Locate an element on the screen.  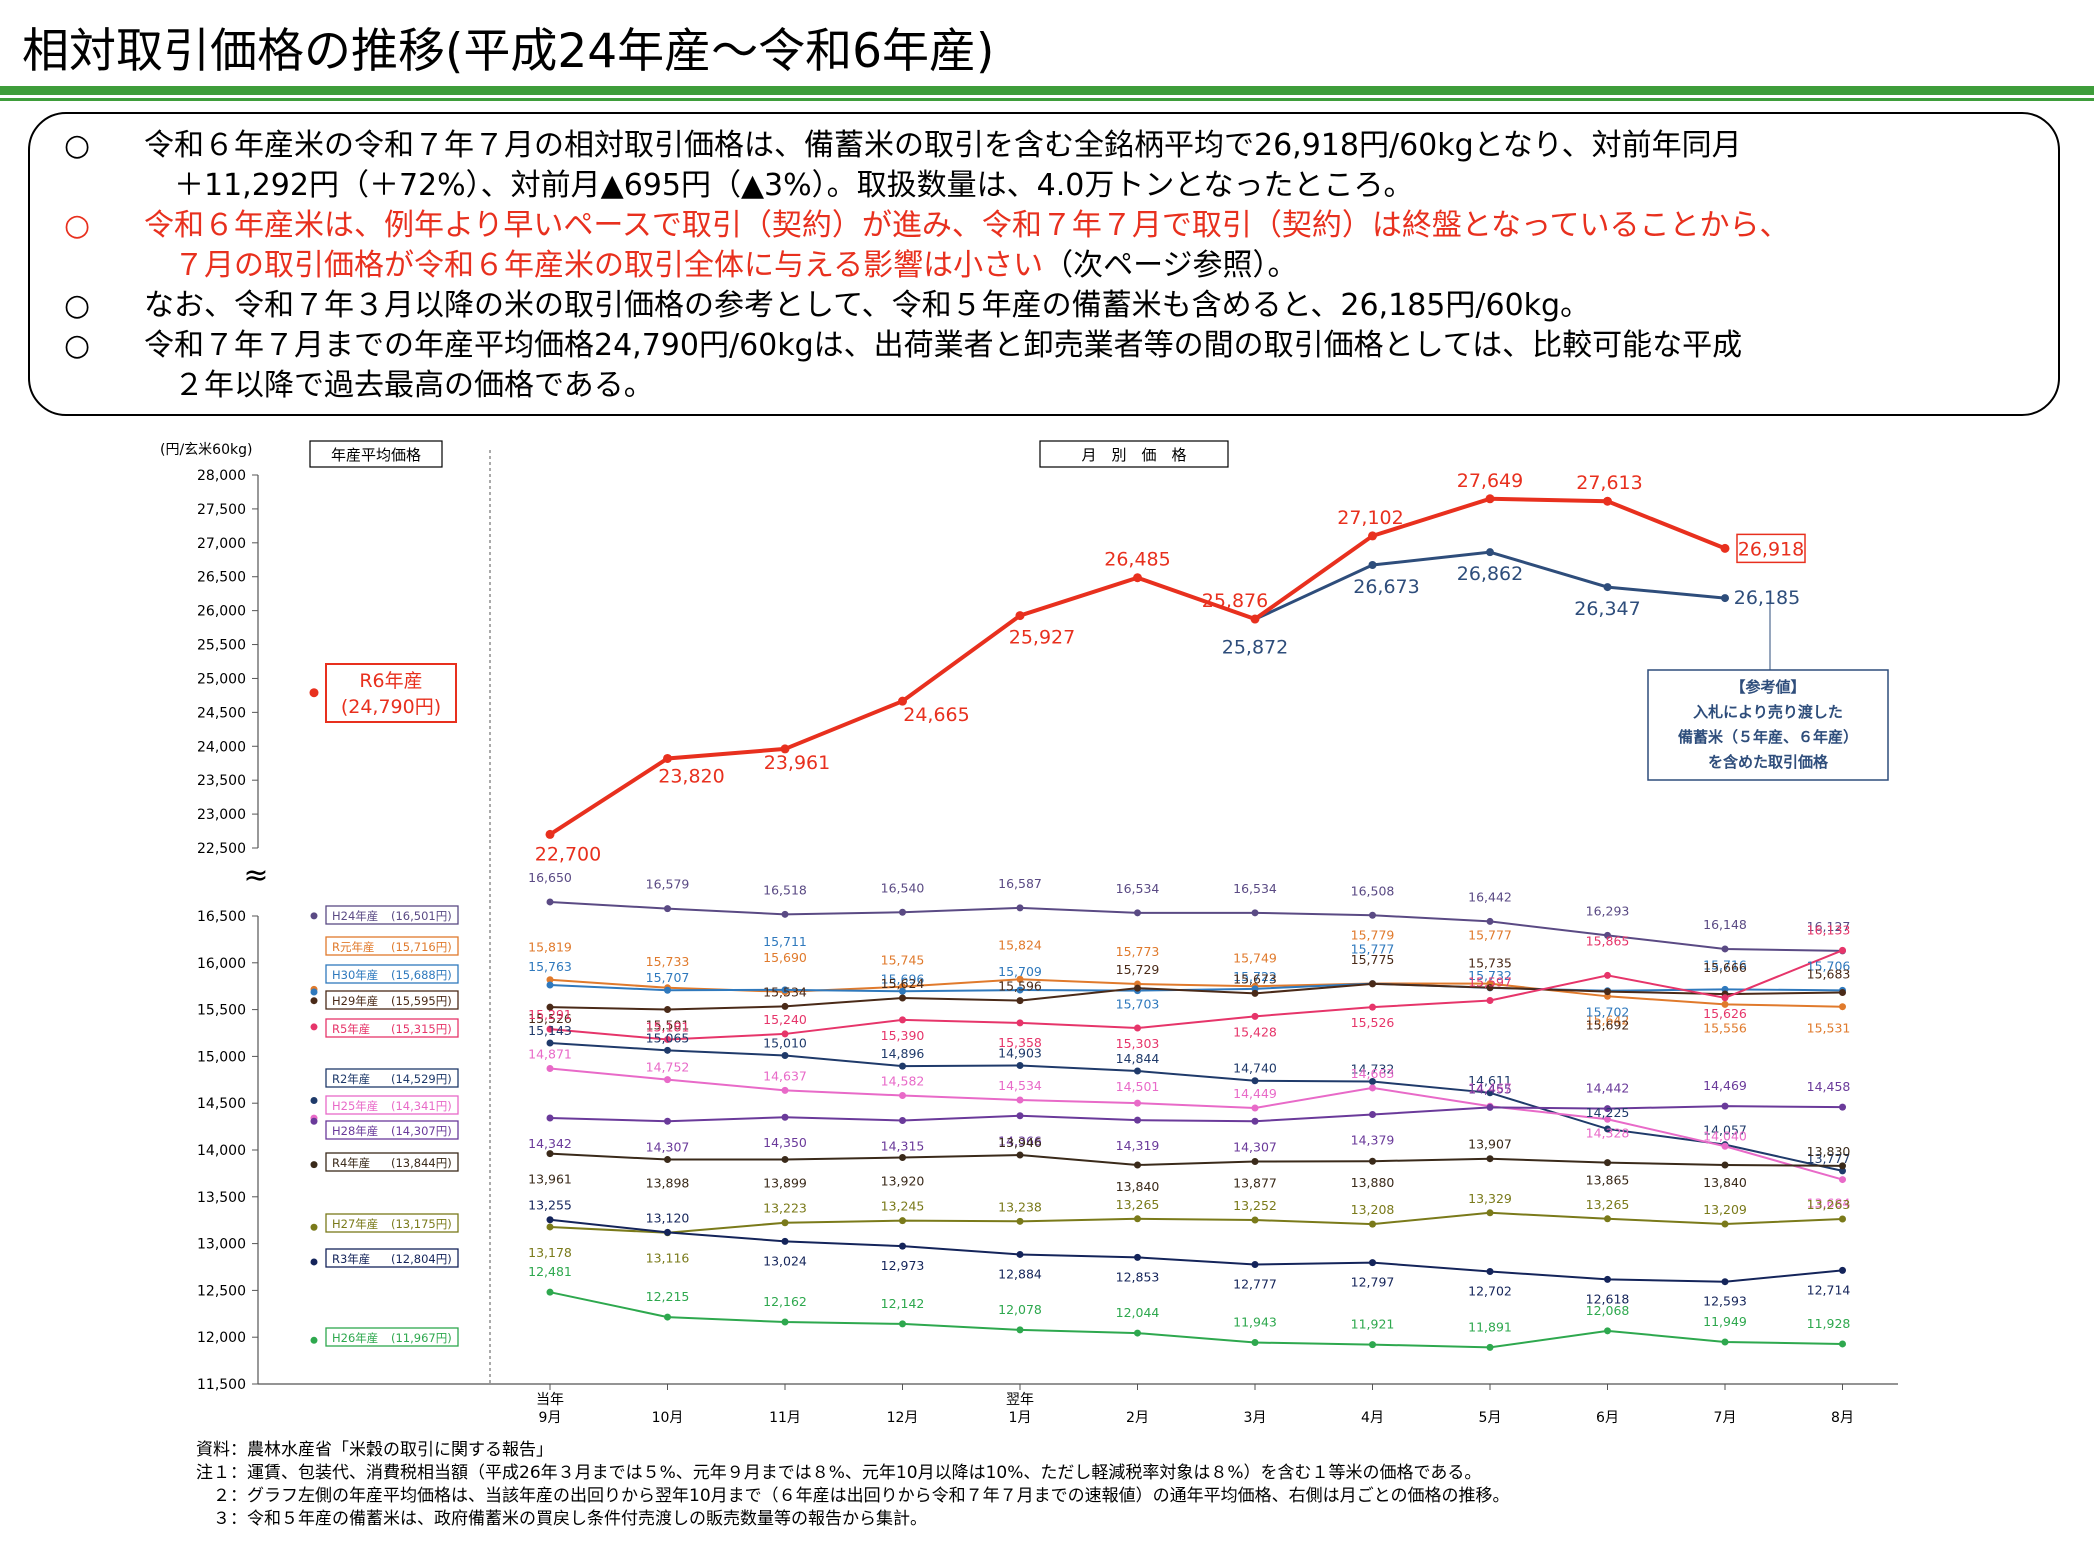
series-5-data-label: 14,844 is located at coordinates (1138, 1058).